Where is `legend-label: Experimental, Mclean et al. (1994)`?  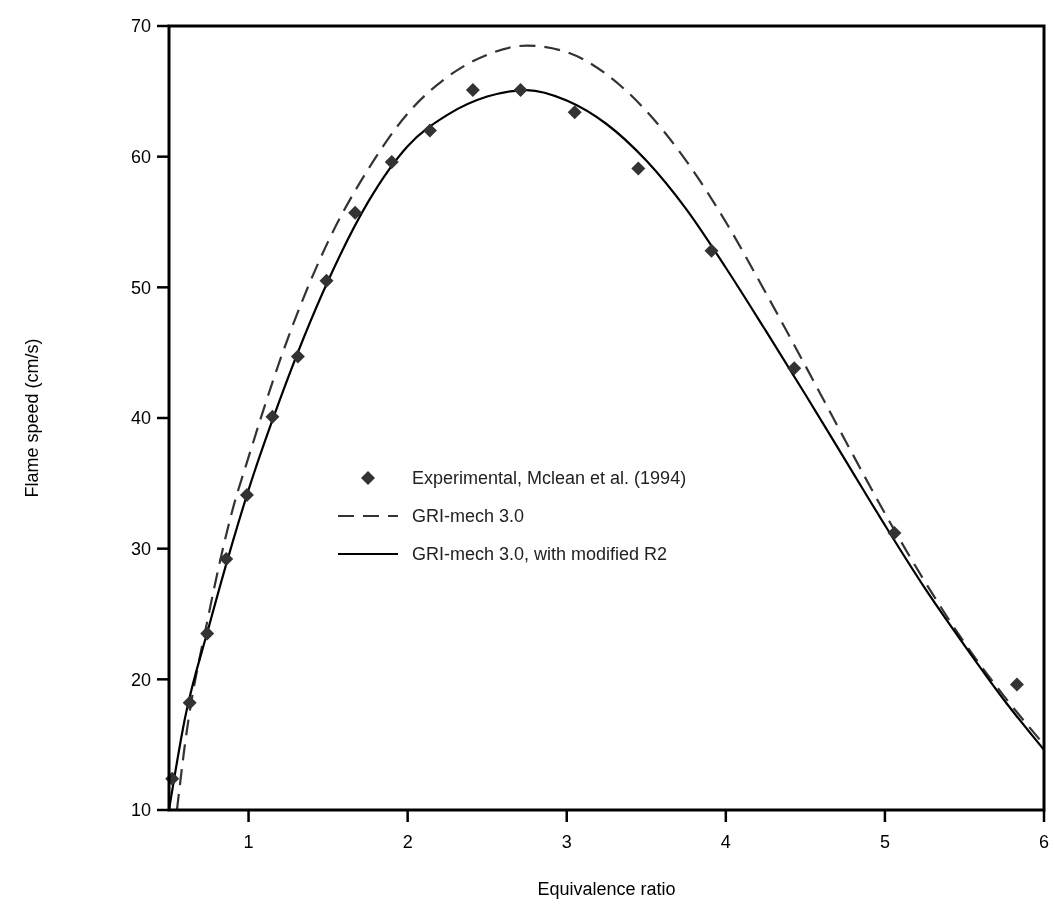
legend-label: Experimental, Mclean et al. (1994) is located at coordinates (549, 478).